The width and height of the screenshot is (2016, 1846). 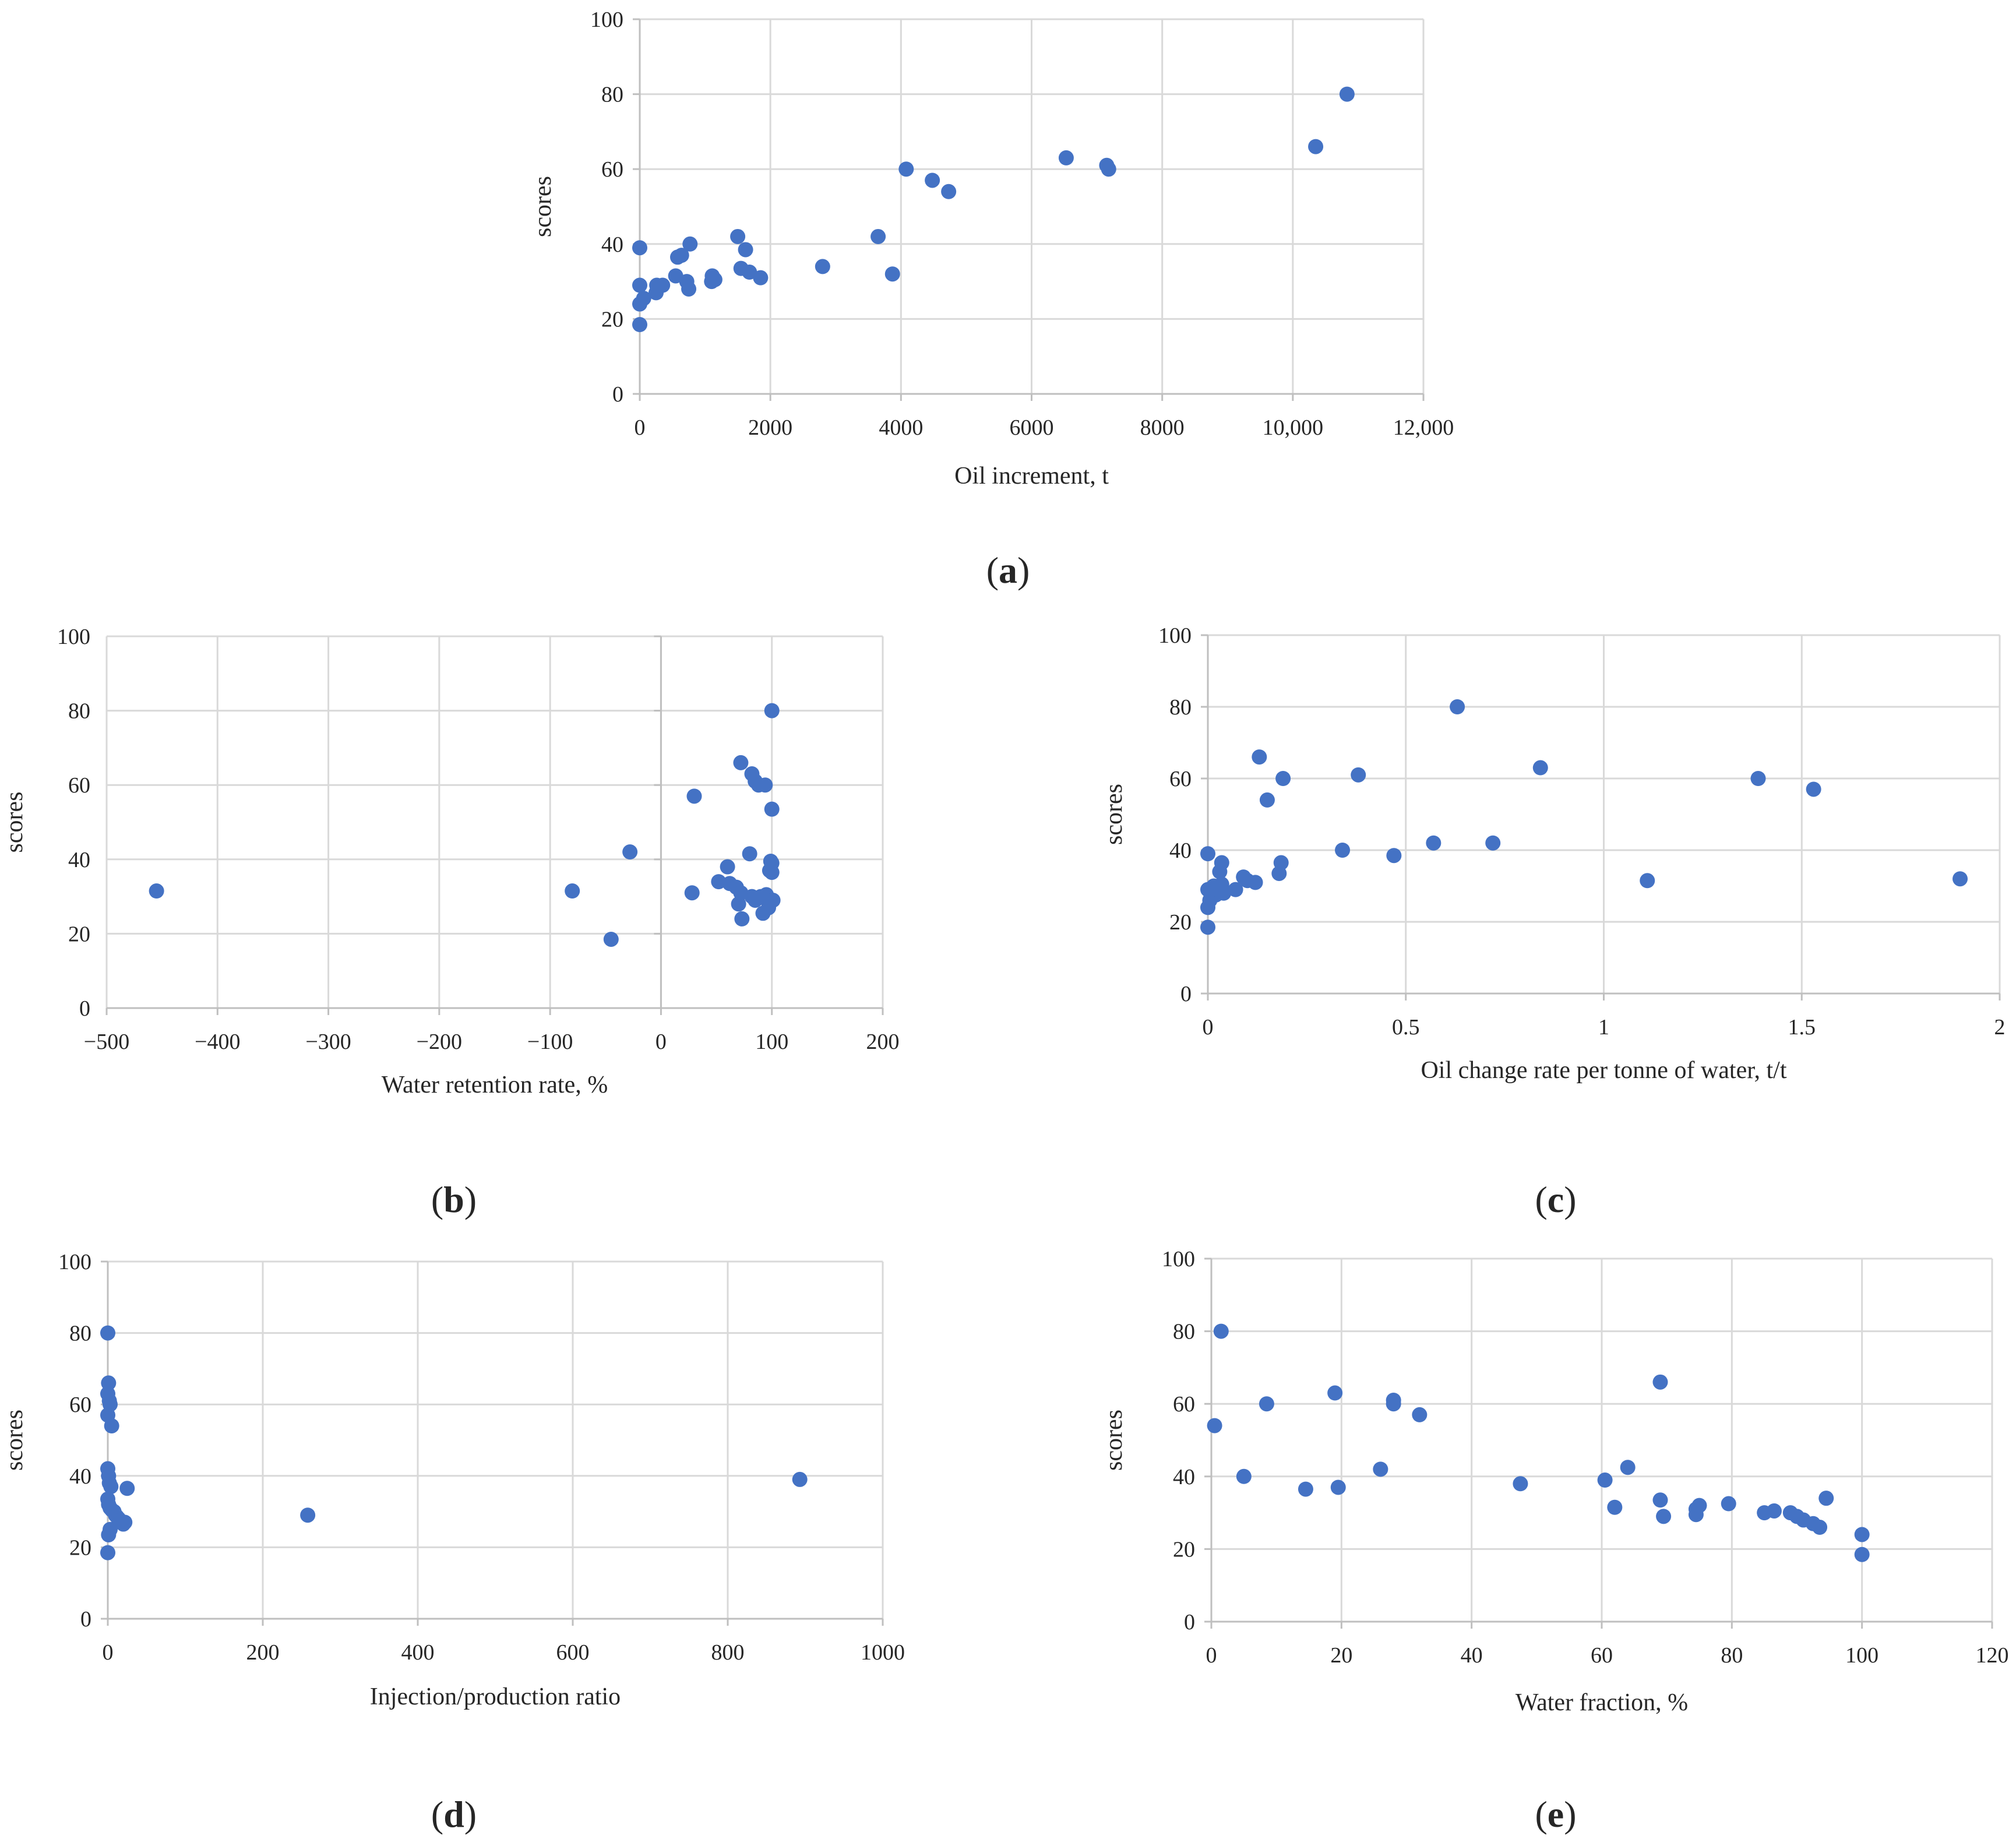 I want to click on x-tick-label: 0.5, so click(x=1406, y=1027).